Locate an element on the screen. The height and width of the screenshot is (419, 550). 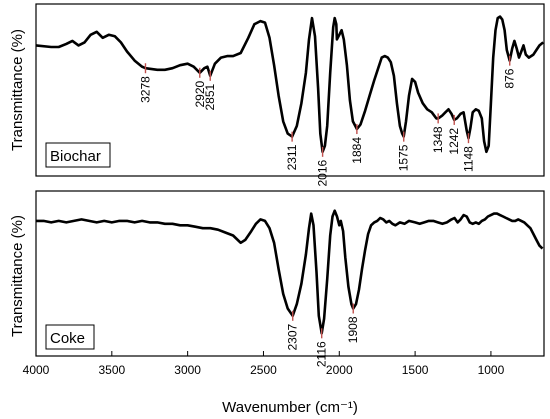
peak-label-biochar-2311: 2311 is located at coordinates (292, 157).